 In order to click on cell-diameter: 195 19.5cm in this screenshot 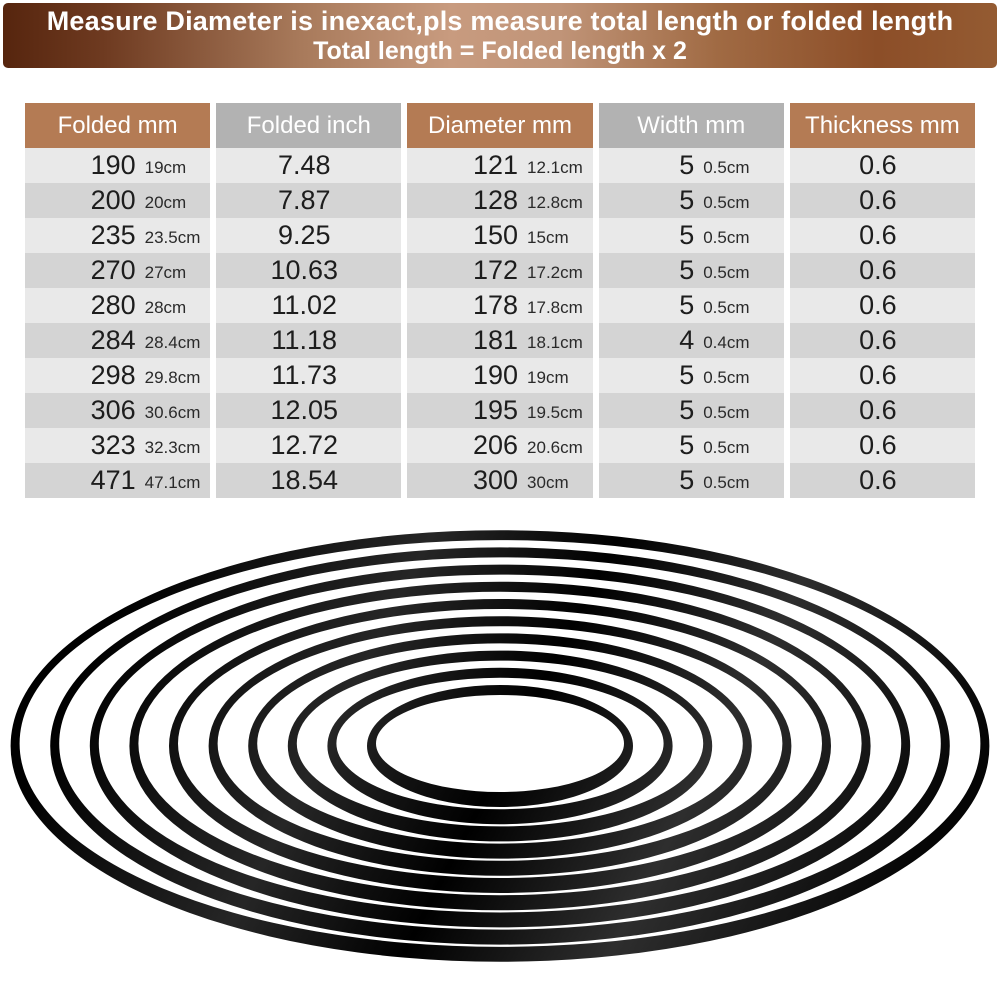, I will do `click(500, 410)`.